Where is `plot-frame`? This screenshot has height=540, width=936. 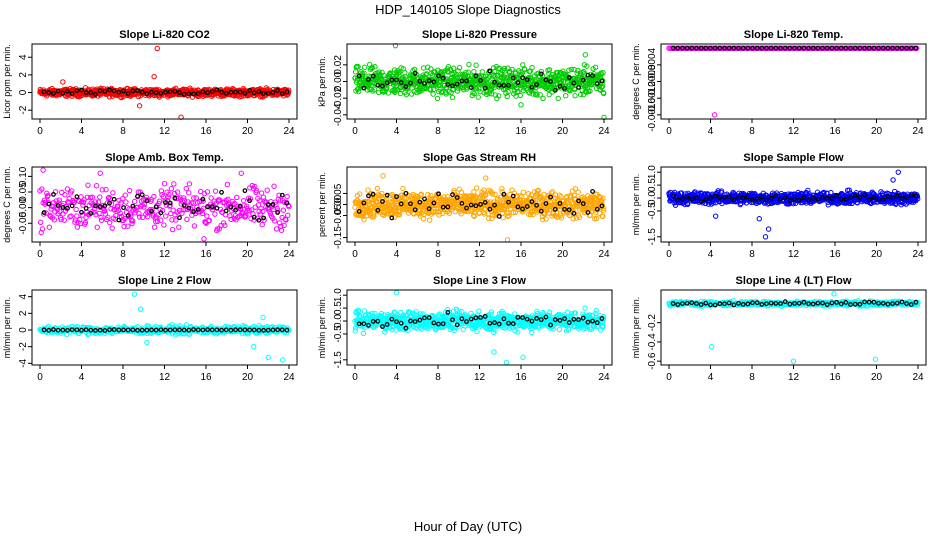
plot-frame is located at coordinates (793, 81).